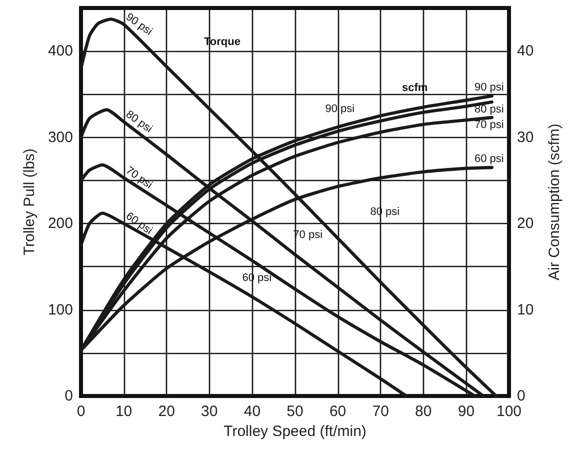 The height and width of the screenshot is (454, 587). Describe the element at coordinates (340, 108) in the screenshot. I see `annotation: 90 psi` at that location.